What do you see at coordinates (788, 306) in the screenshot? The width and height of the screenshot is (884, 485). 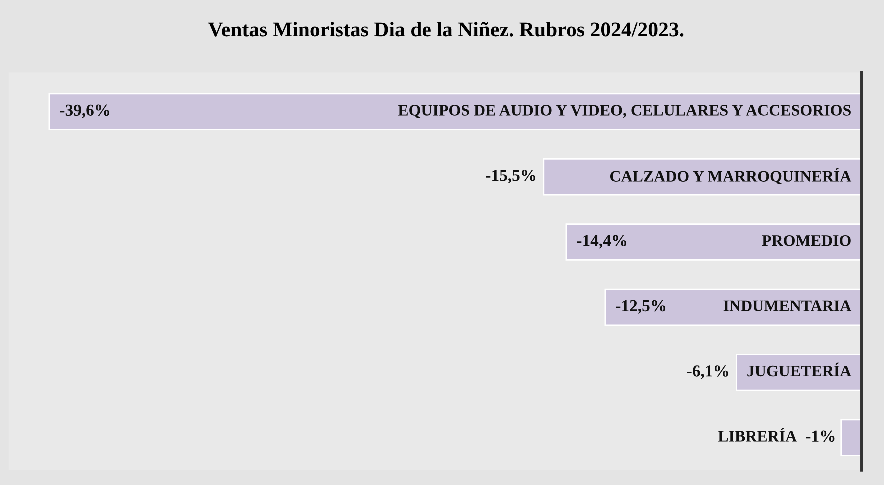 I see `y-tick-label: INDUMENTARIA` at bounding box center [788, 306].